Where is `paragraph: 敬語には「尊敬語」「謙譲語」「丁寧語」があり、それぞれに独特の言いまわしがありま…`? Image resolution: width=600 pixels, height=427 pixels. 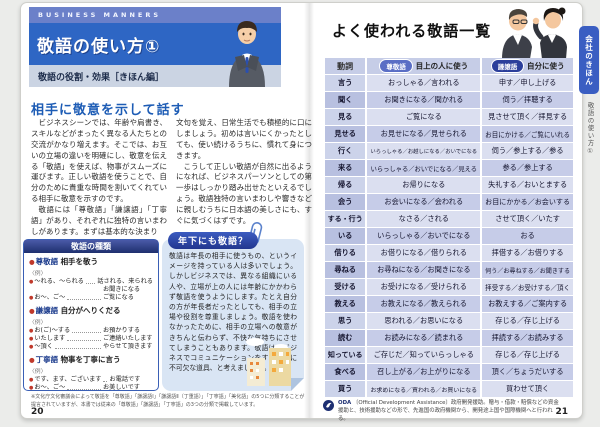
paragraph: 敬語には「尊敬語」「謙譲語」「丁寧語」があり、それぞれに独特の言いまわしがありま… is located at coordinates (99, 220).